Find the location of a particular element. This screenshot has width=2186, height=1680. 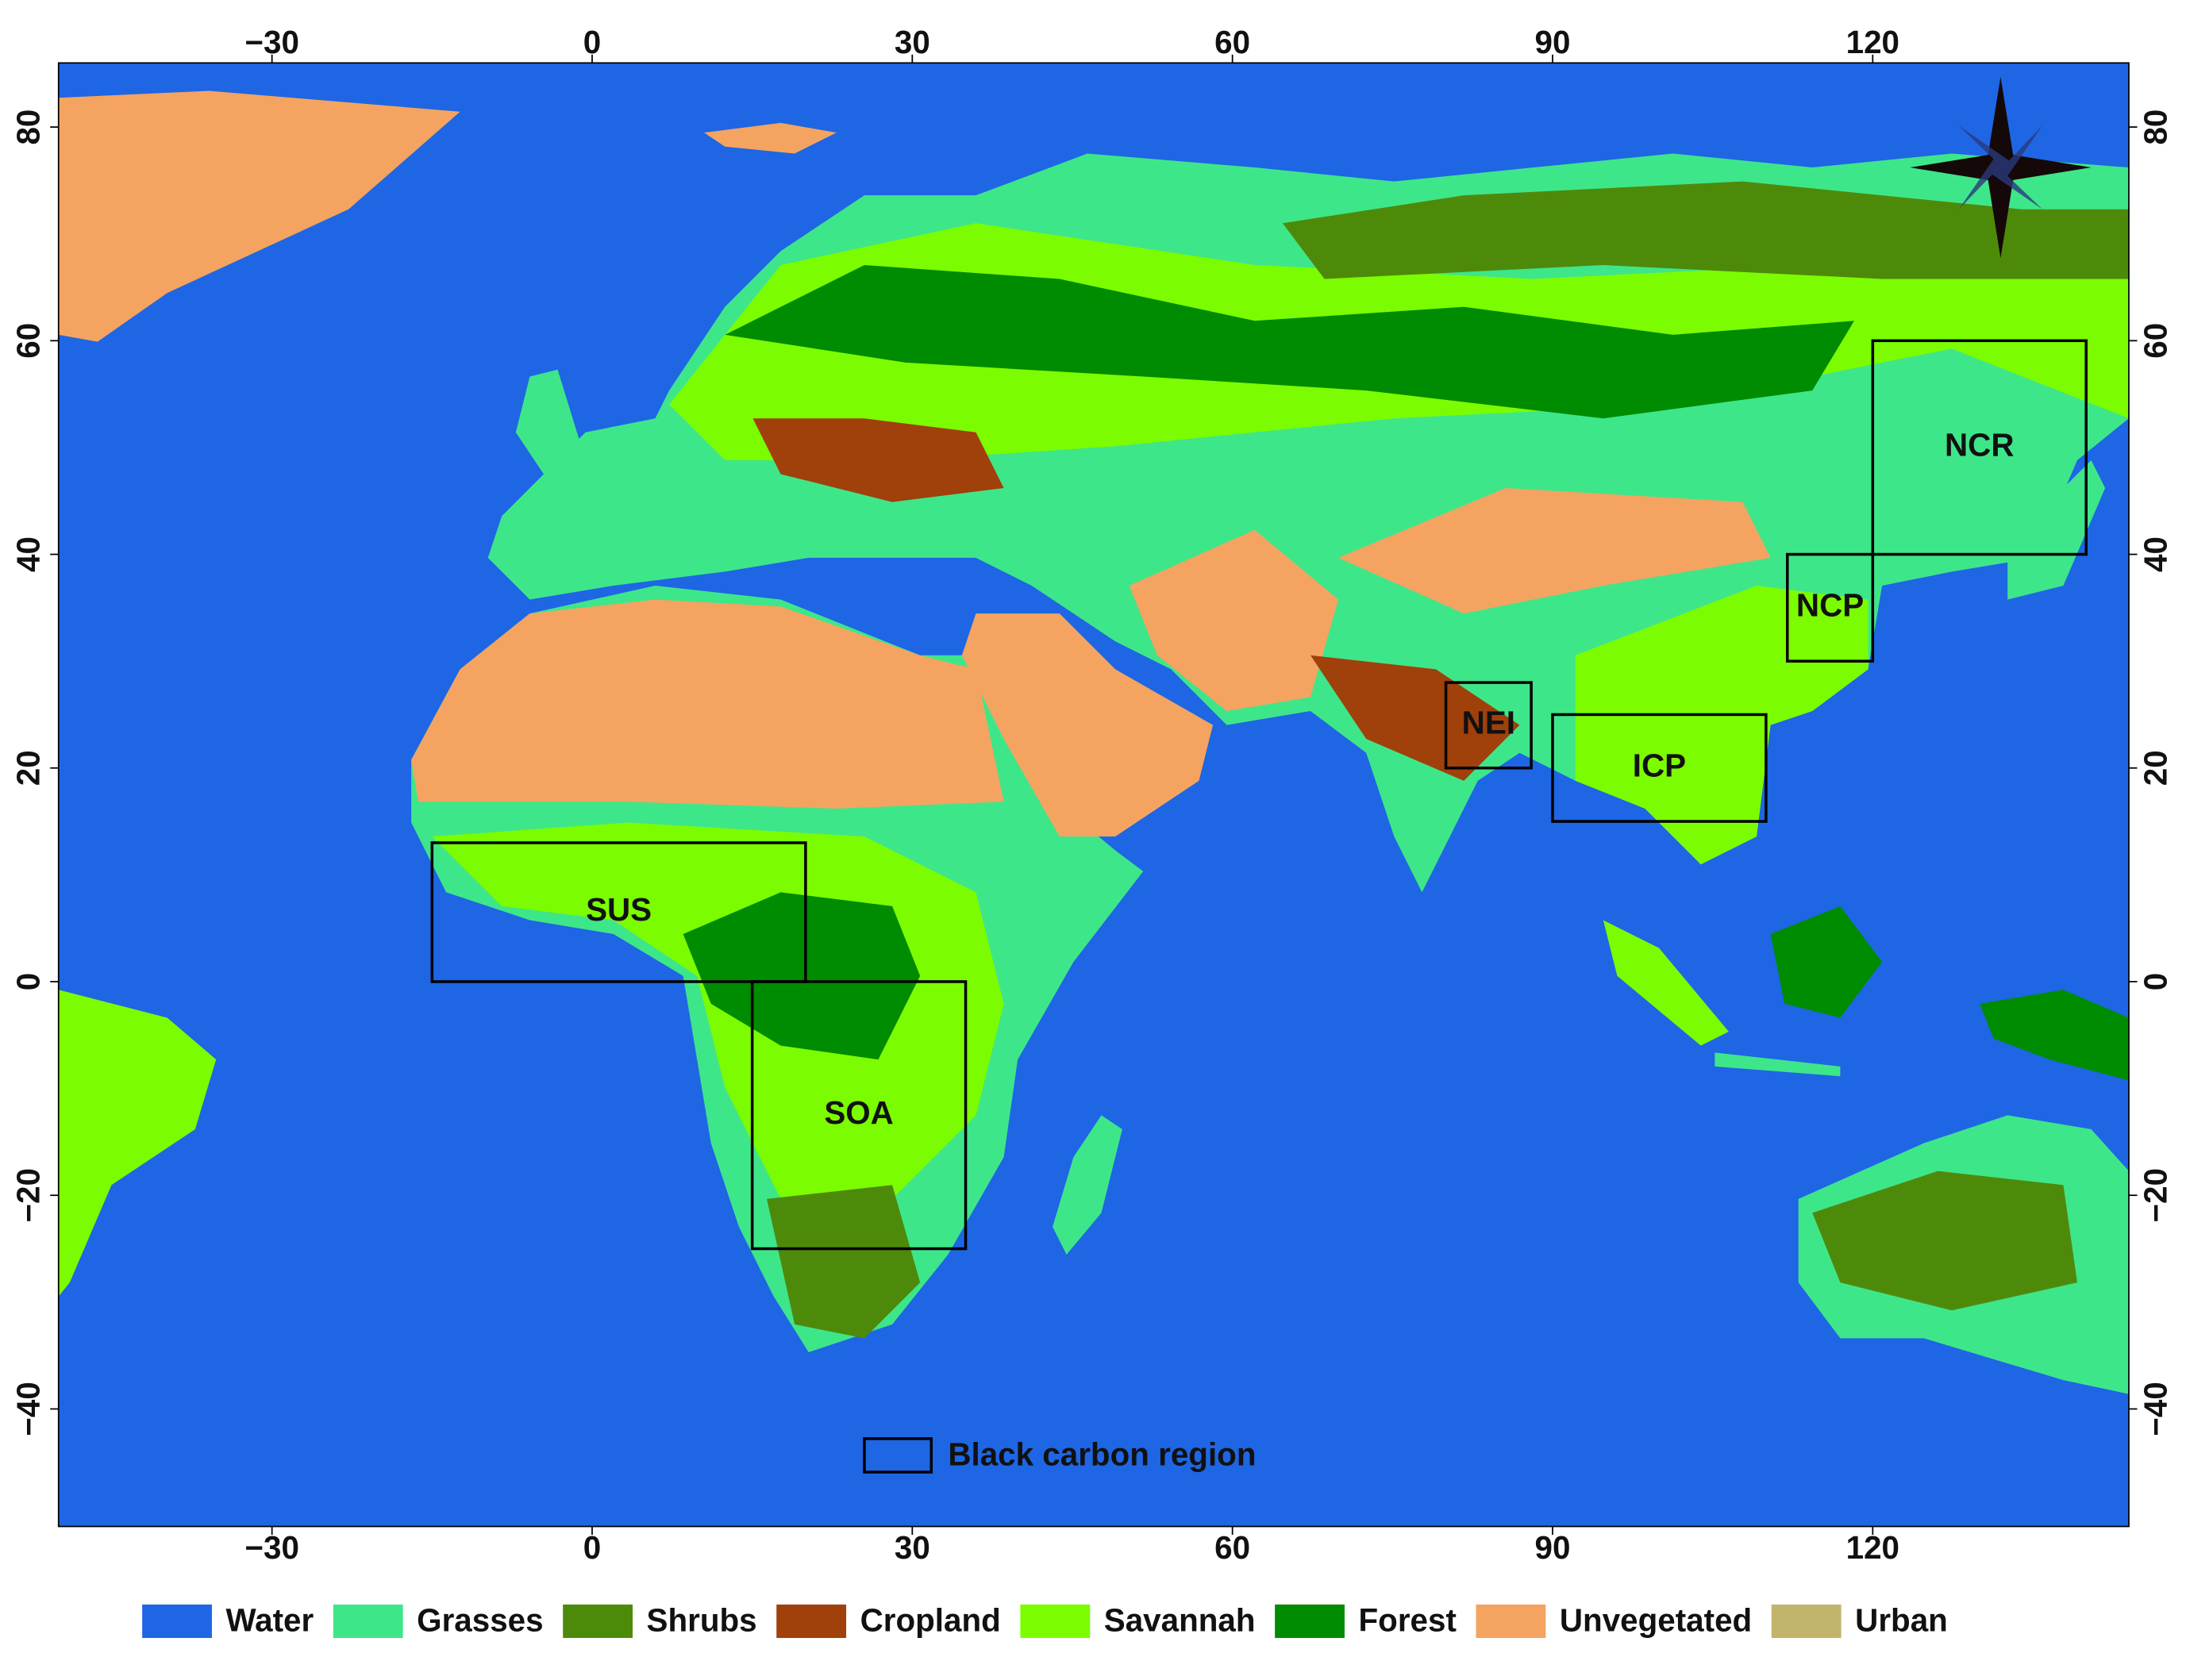

india-cropland is located at coordinates (1415, 718).